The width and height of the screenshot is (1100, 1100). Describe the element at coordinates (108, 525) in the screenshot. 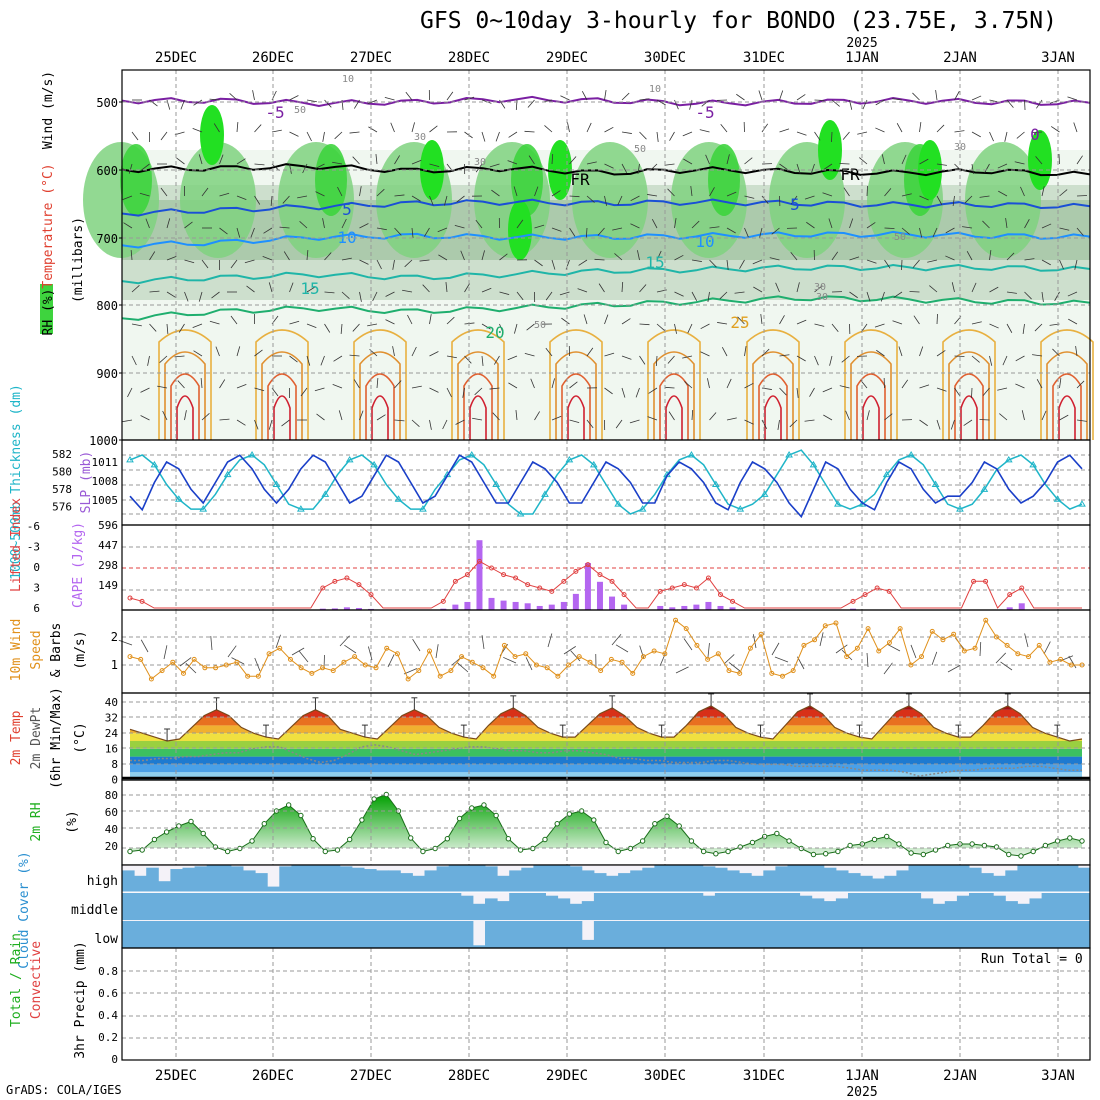

I see `cape-tick-label: 596` at that location.